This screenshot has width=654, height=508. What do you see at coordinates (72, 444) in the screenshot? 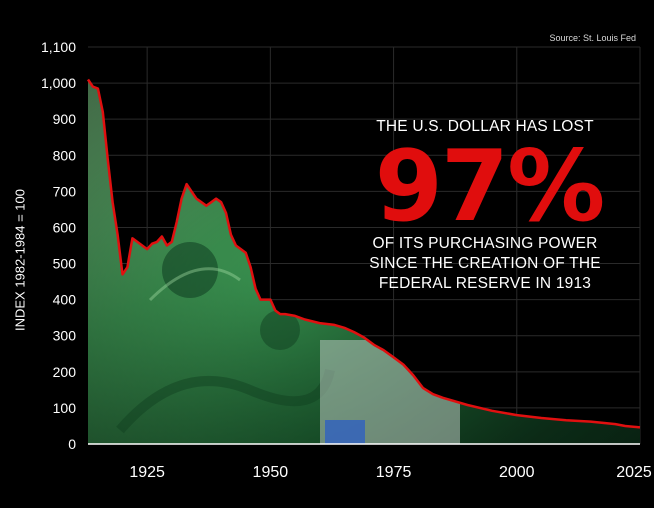
I see `y-tick-label: 0` at bounding box center [72, 444].